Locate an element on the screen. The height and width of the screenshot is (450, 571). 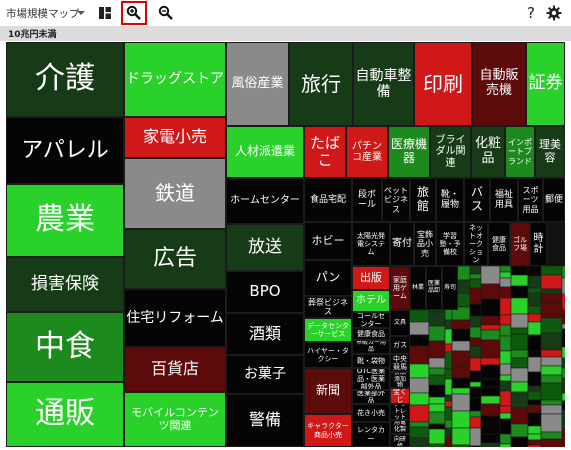
treemap-tile: ホテル is located at coordinates (371, 301).